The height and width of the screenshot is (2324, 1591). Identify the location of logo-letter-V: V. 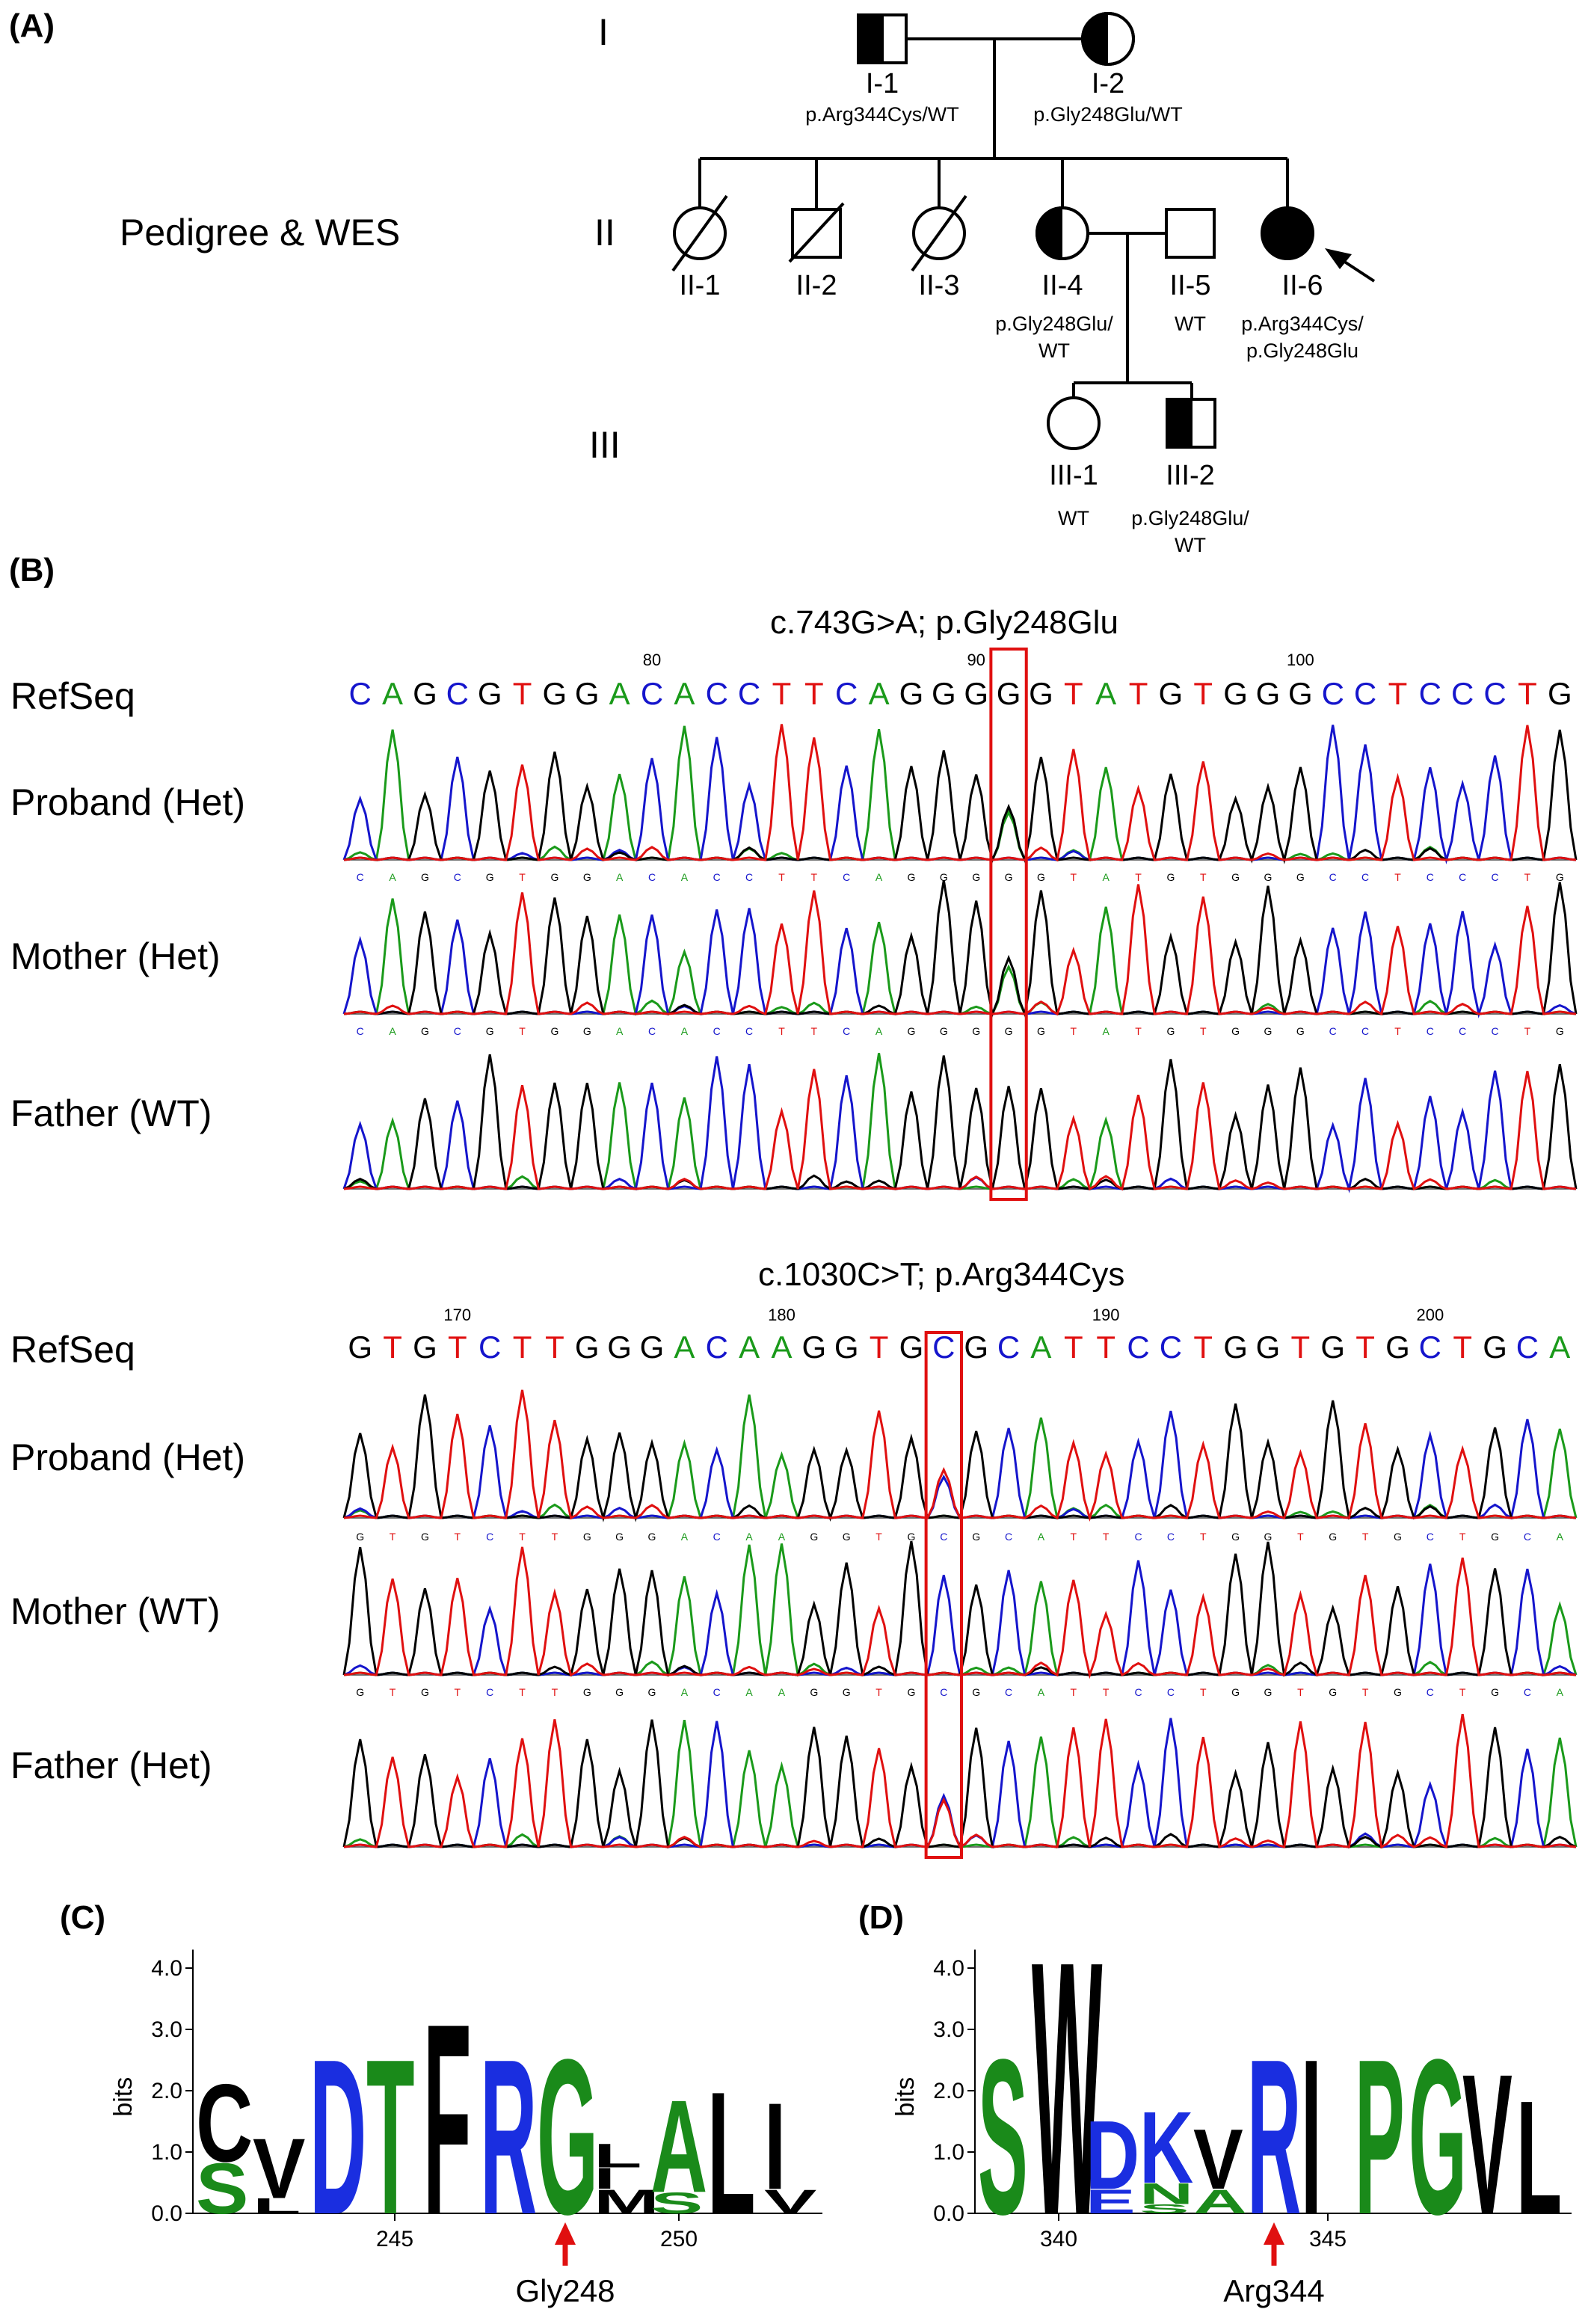
(1218, 2159).